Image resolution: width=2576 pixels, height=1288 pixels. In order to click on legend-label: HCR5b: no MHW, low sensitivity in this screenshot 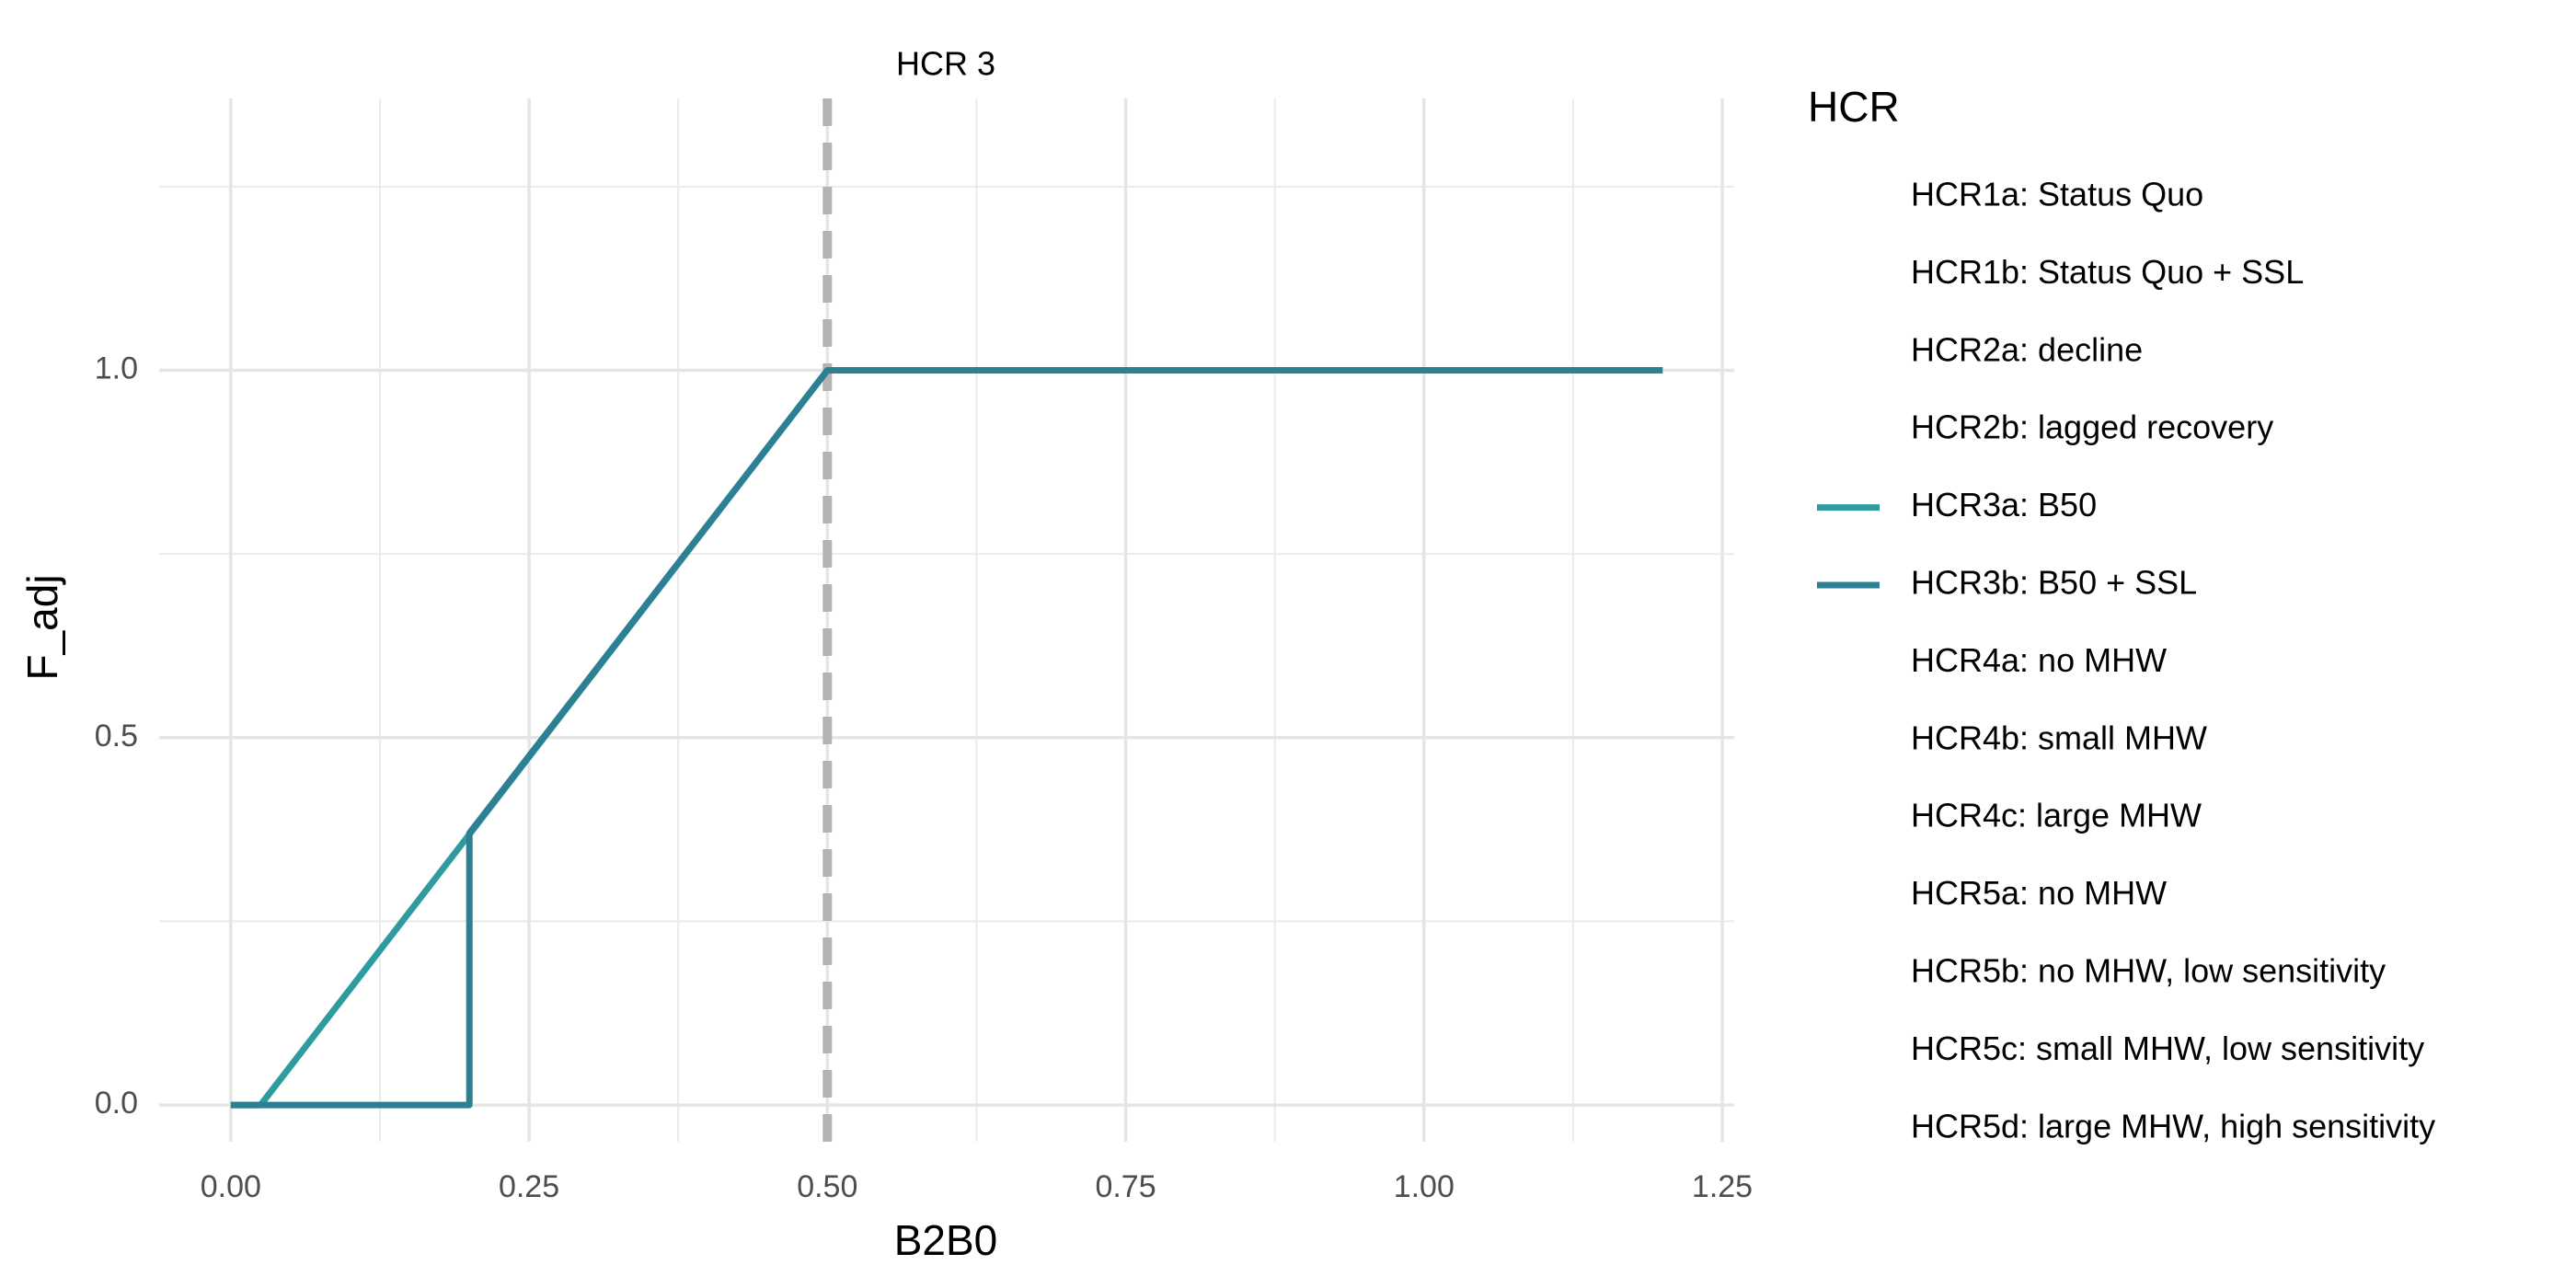, I will do `click(2148, 971)`.